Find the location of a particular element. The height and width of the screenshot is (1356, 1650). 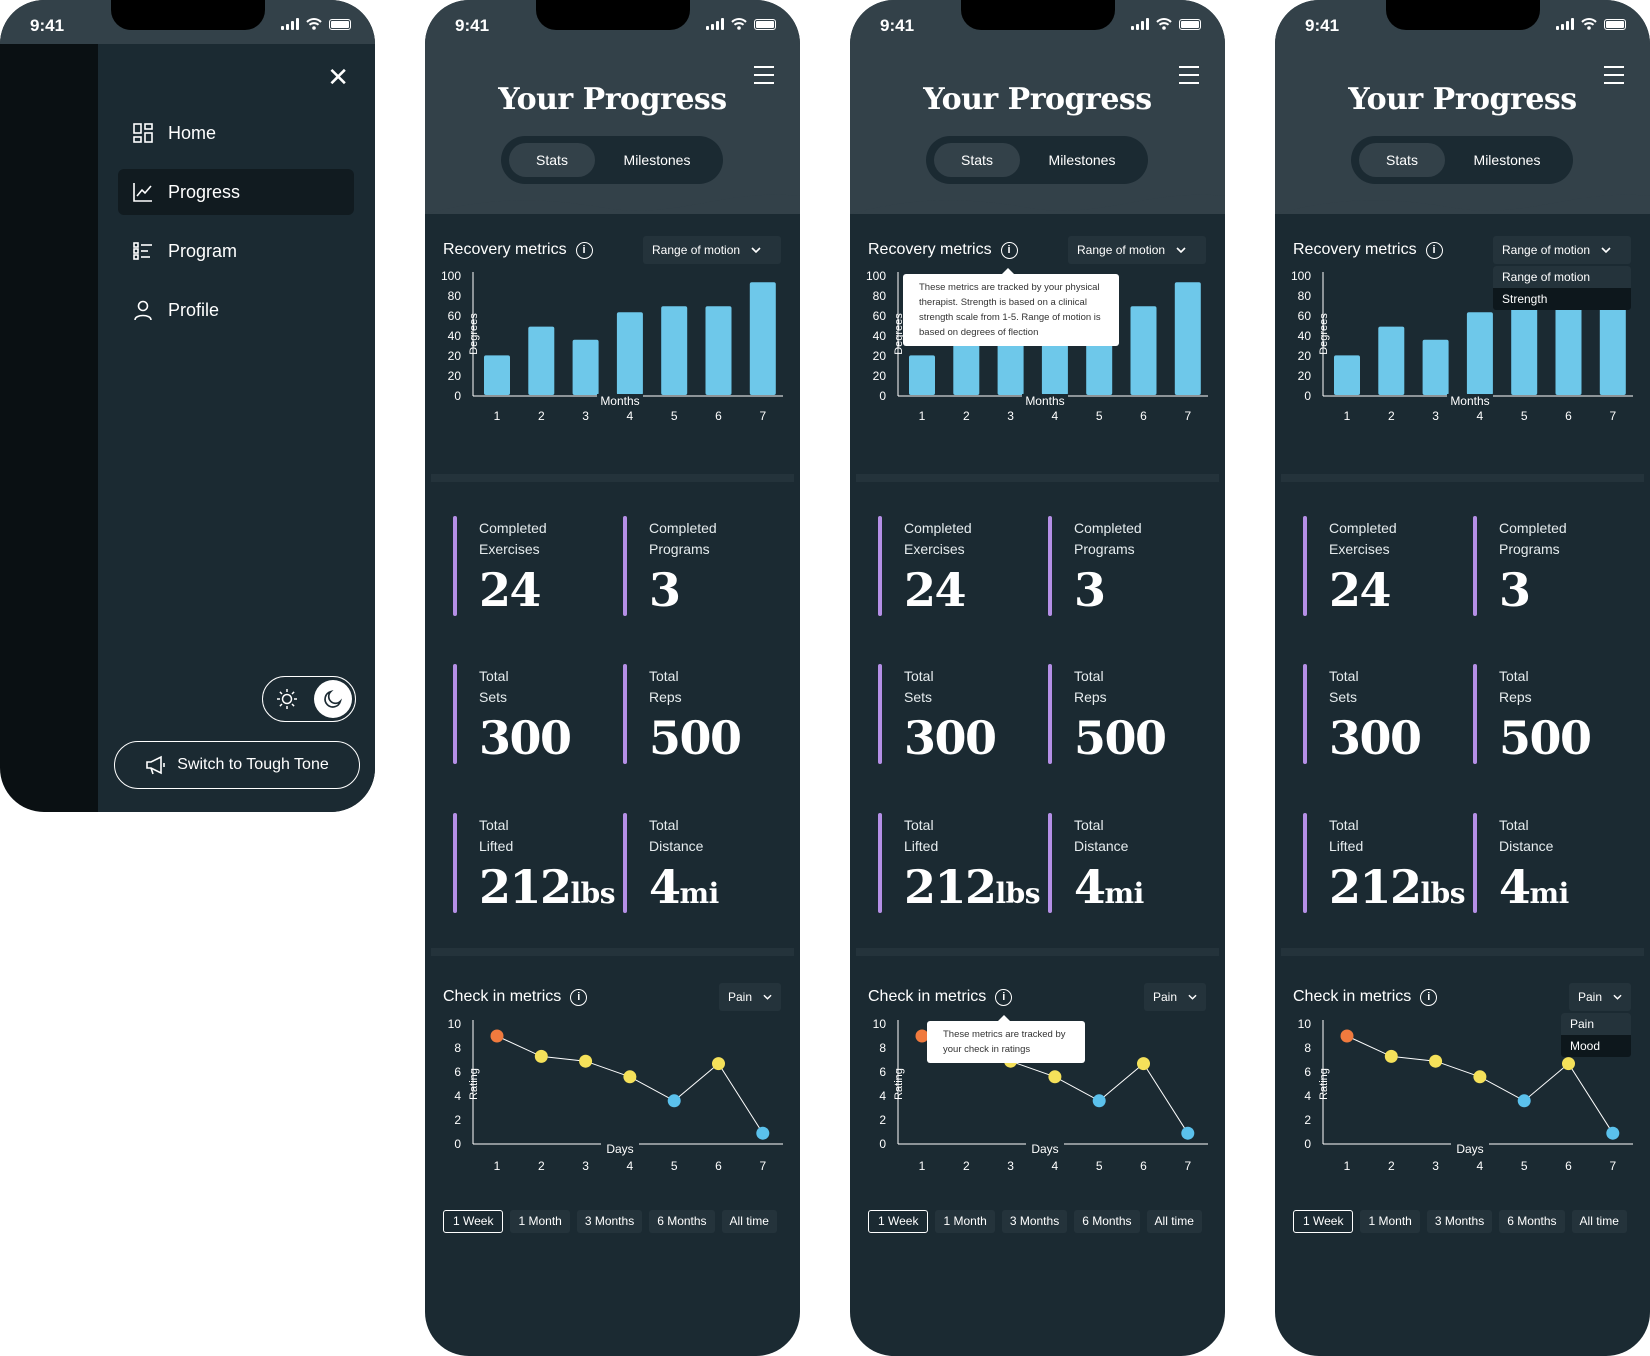

stat-label: Total Sets is located at coordinates (494, 687).